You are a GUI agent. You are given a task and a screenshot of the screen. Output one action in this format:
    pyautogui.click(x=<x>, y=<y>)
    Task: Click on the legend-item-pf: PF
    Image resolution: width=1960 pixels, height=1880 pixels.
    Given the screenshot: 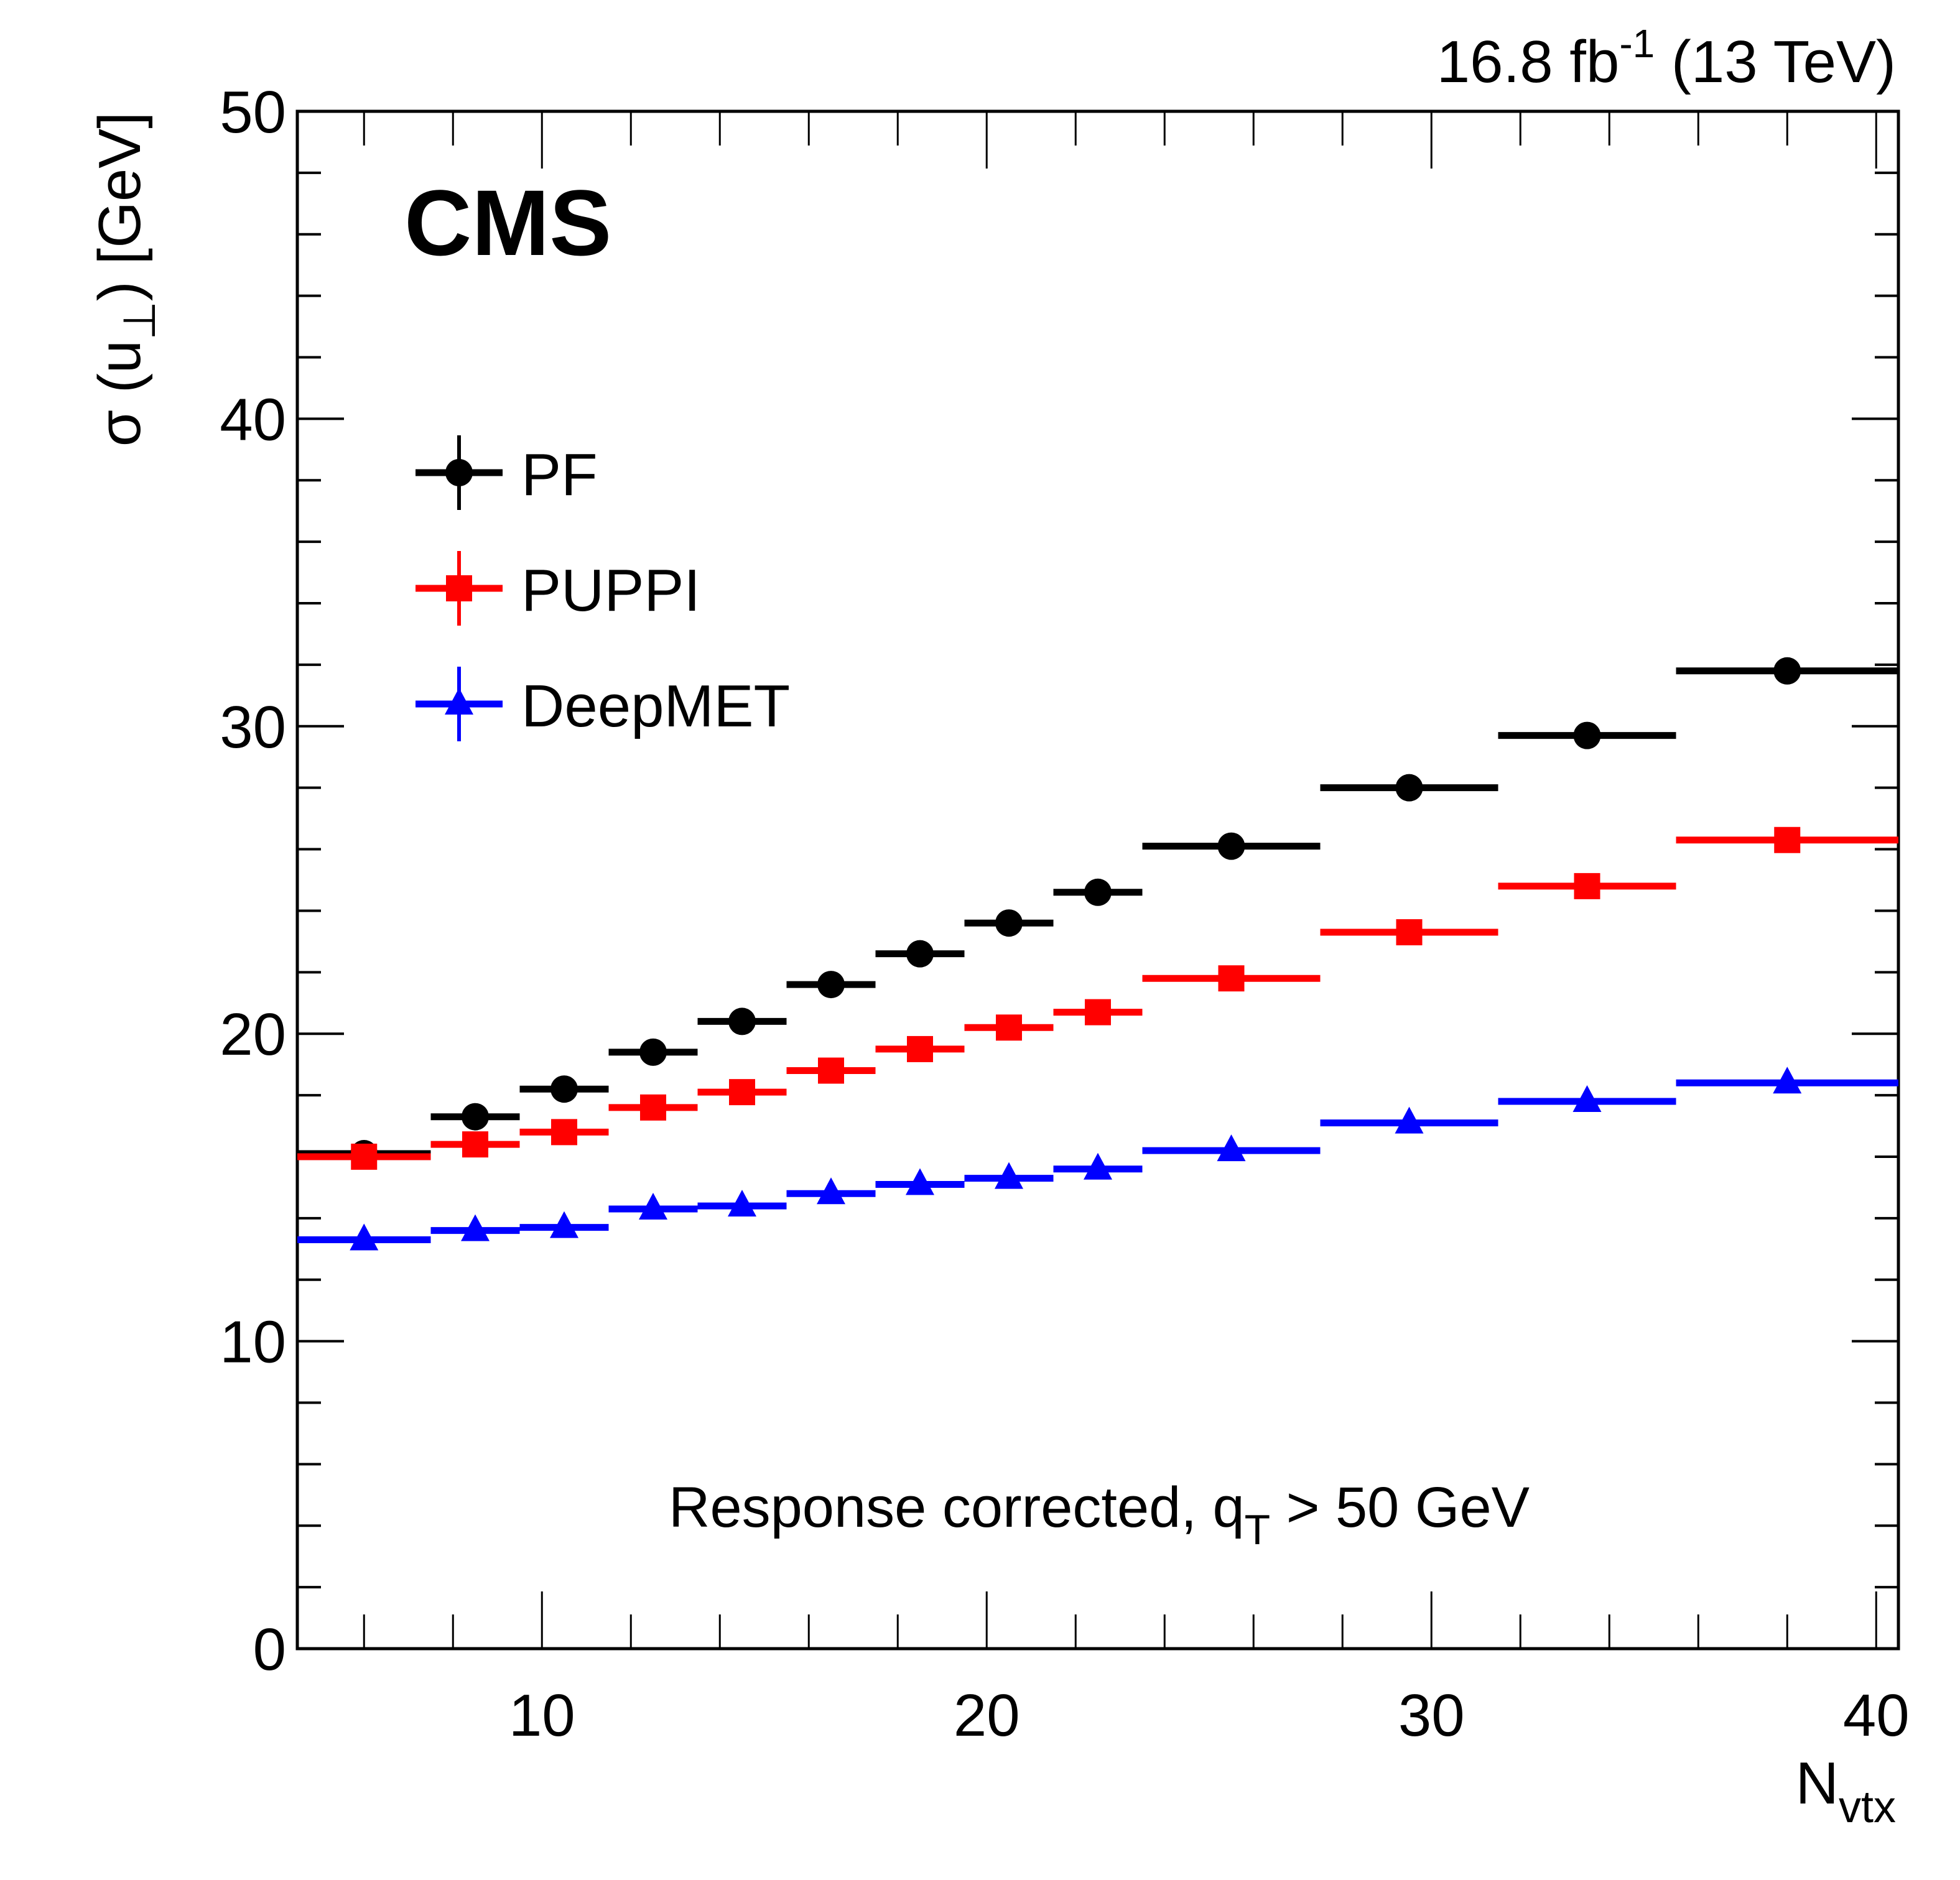 What is the action you would take?
    pyautogui.click(x=507, y=473)
    